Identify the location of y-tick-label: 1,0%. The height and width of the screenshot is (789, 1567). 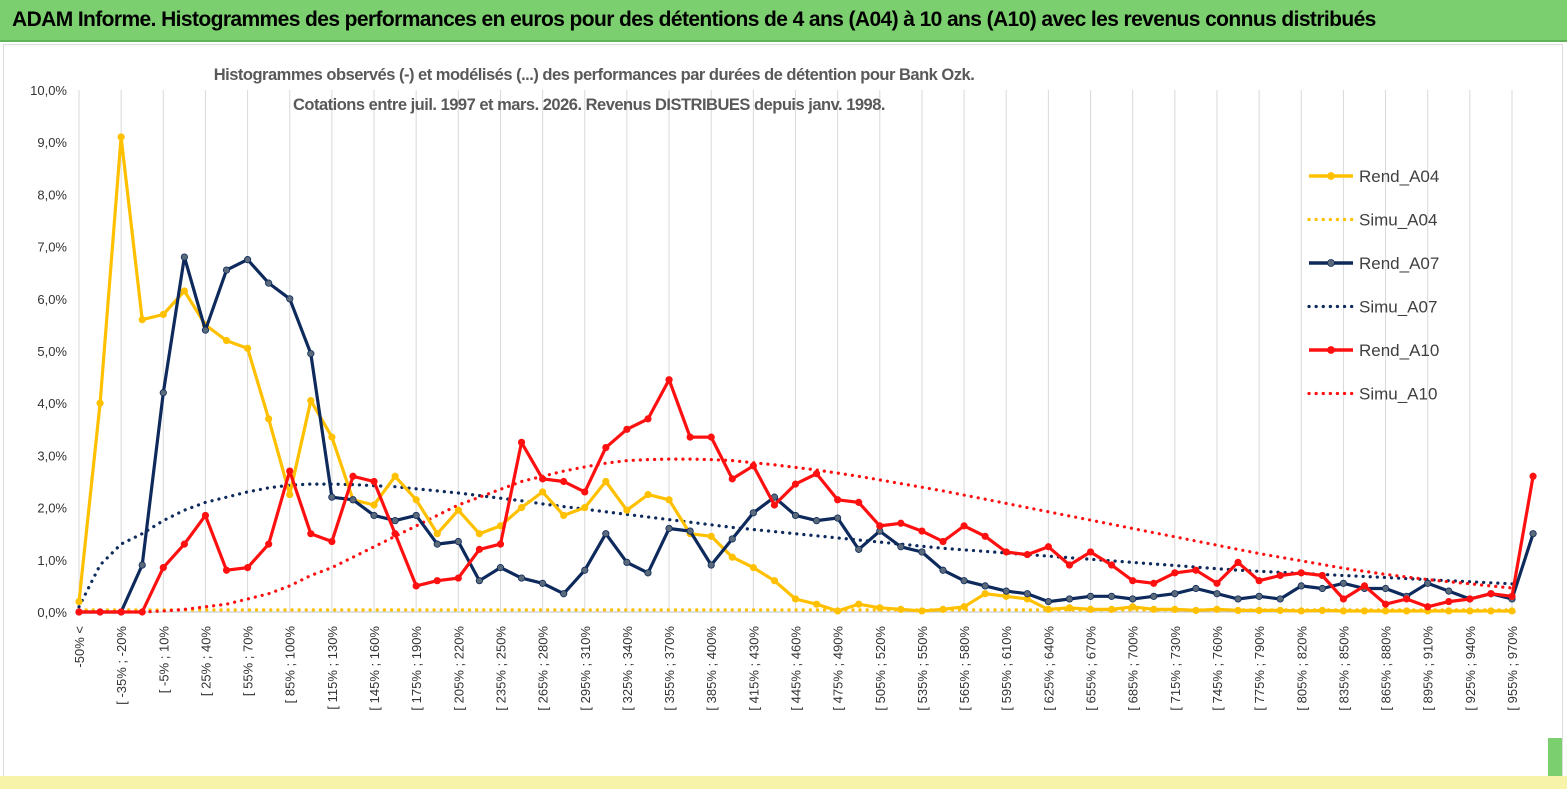
(52, 560).